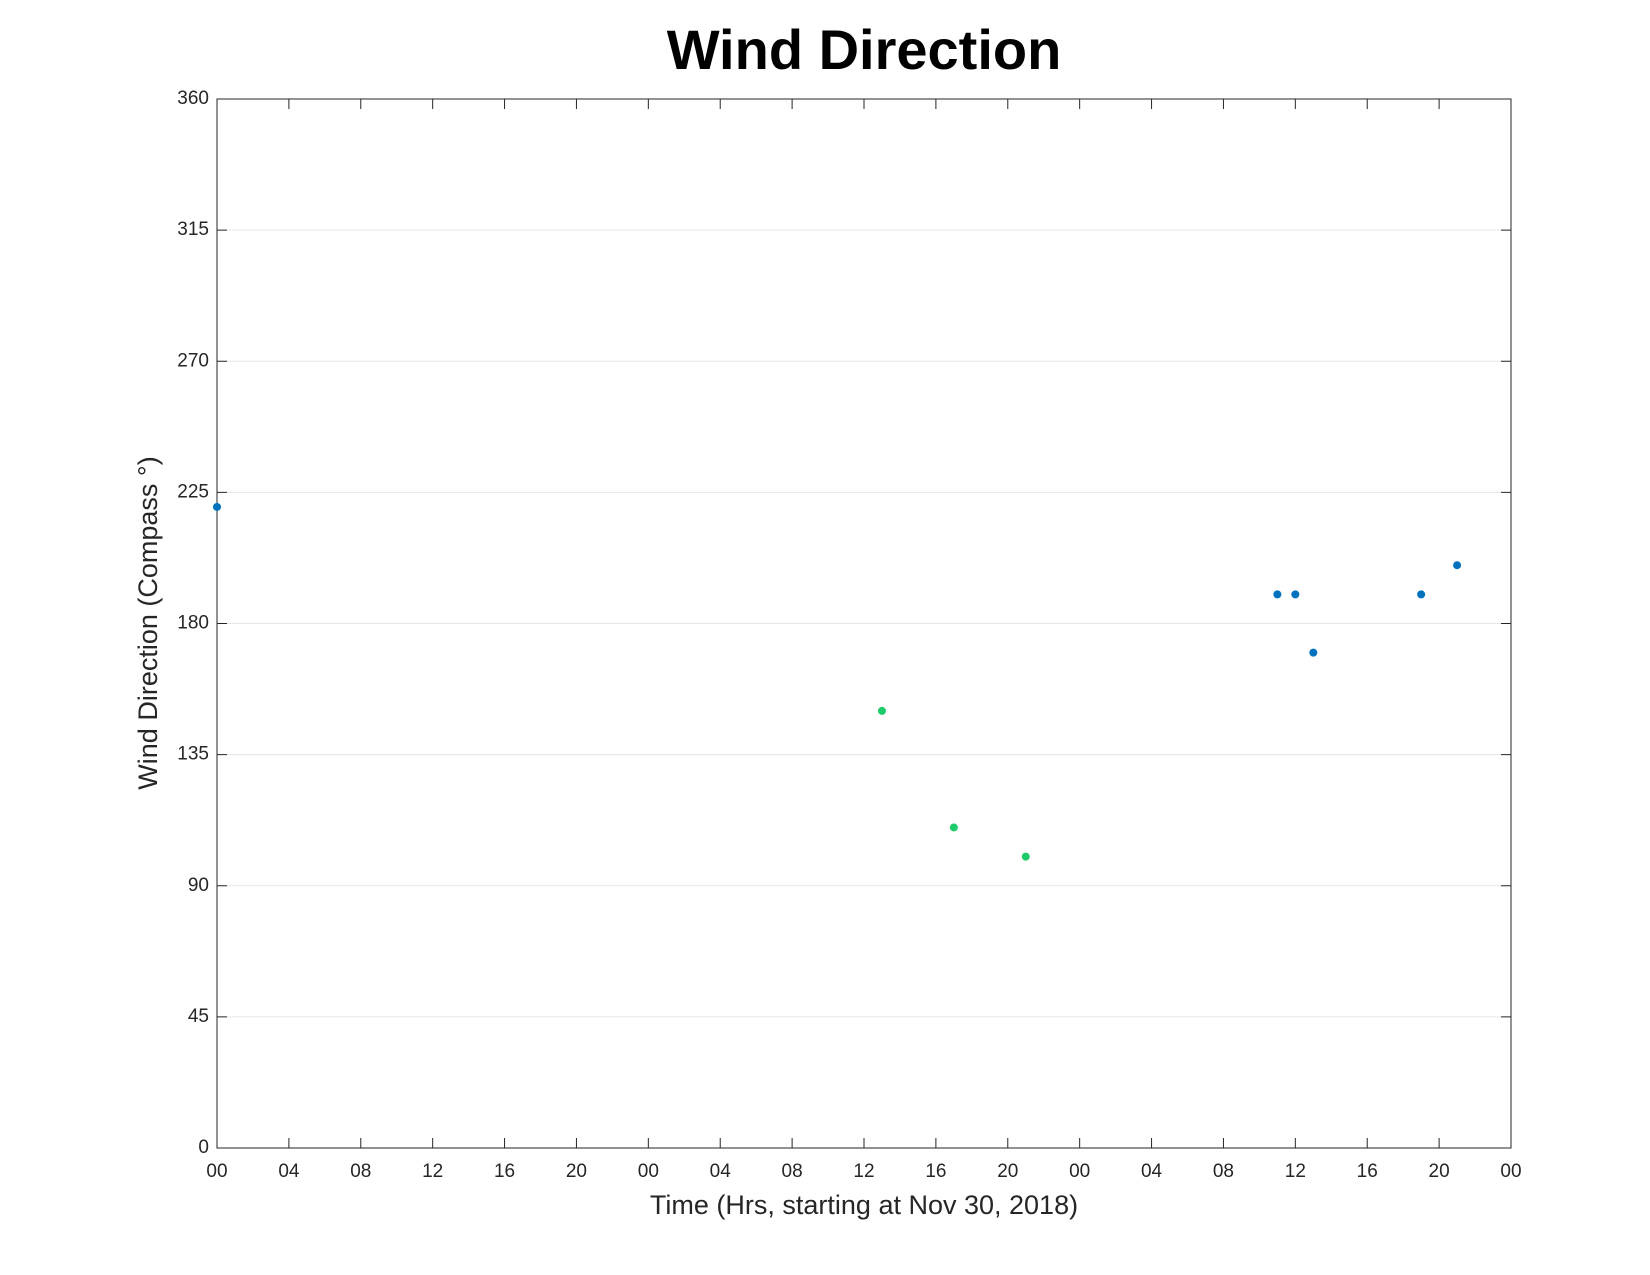 Image resolution: width=1650 pixels, height=1275 pixels. What do you see at coordinates (193, 98) in the screenshot?
I see `y-tick-label: 360` at bounding box center [193, 98].